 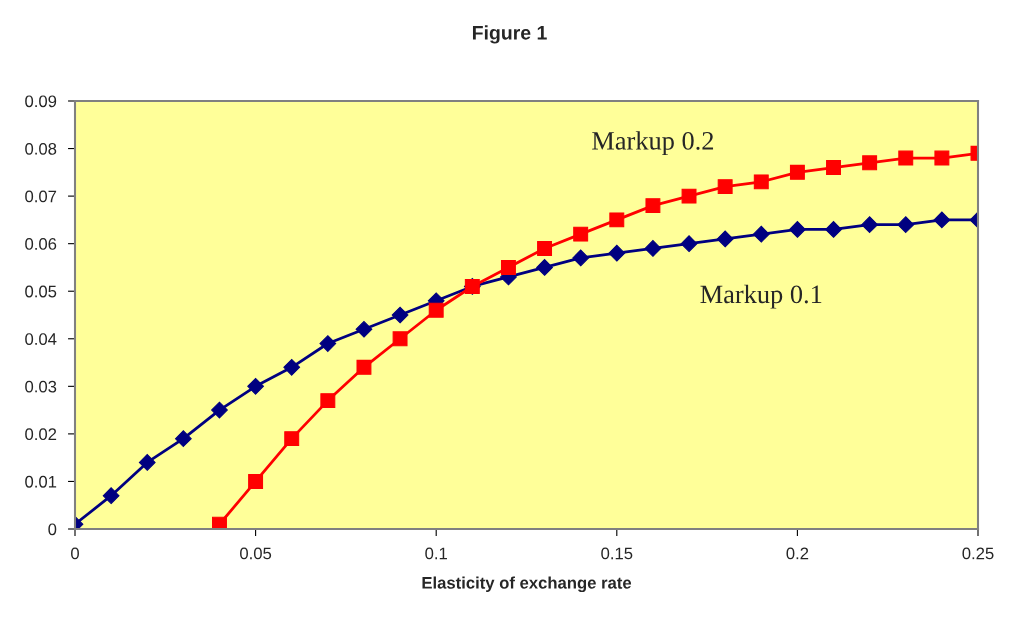 What do you see at coordinates (41, 291) in the screenshot?
I see `y-tick-label: 0.05` at bounding box center [41, 291].